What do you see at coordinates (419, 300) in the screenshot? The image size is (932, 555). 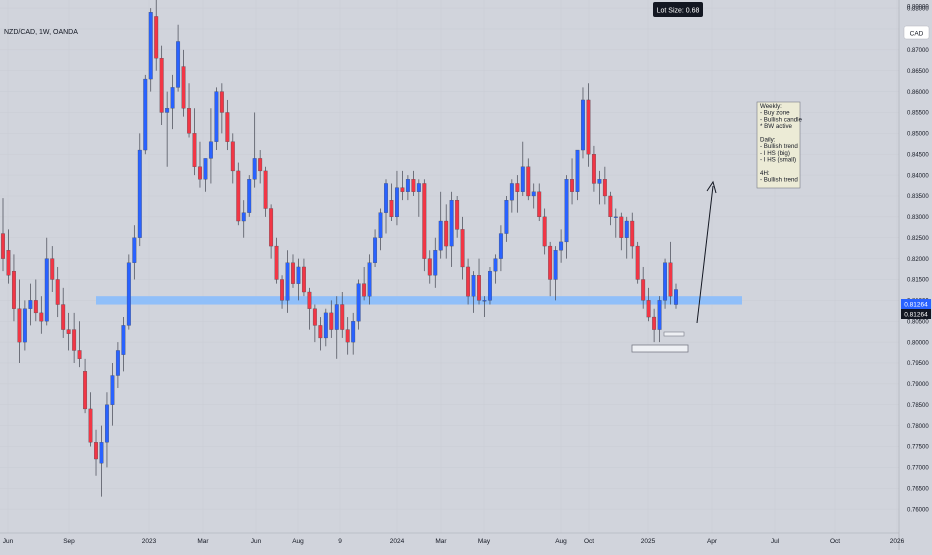 I see `support-zone` at bounding box center [419, 300].